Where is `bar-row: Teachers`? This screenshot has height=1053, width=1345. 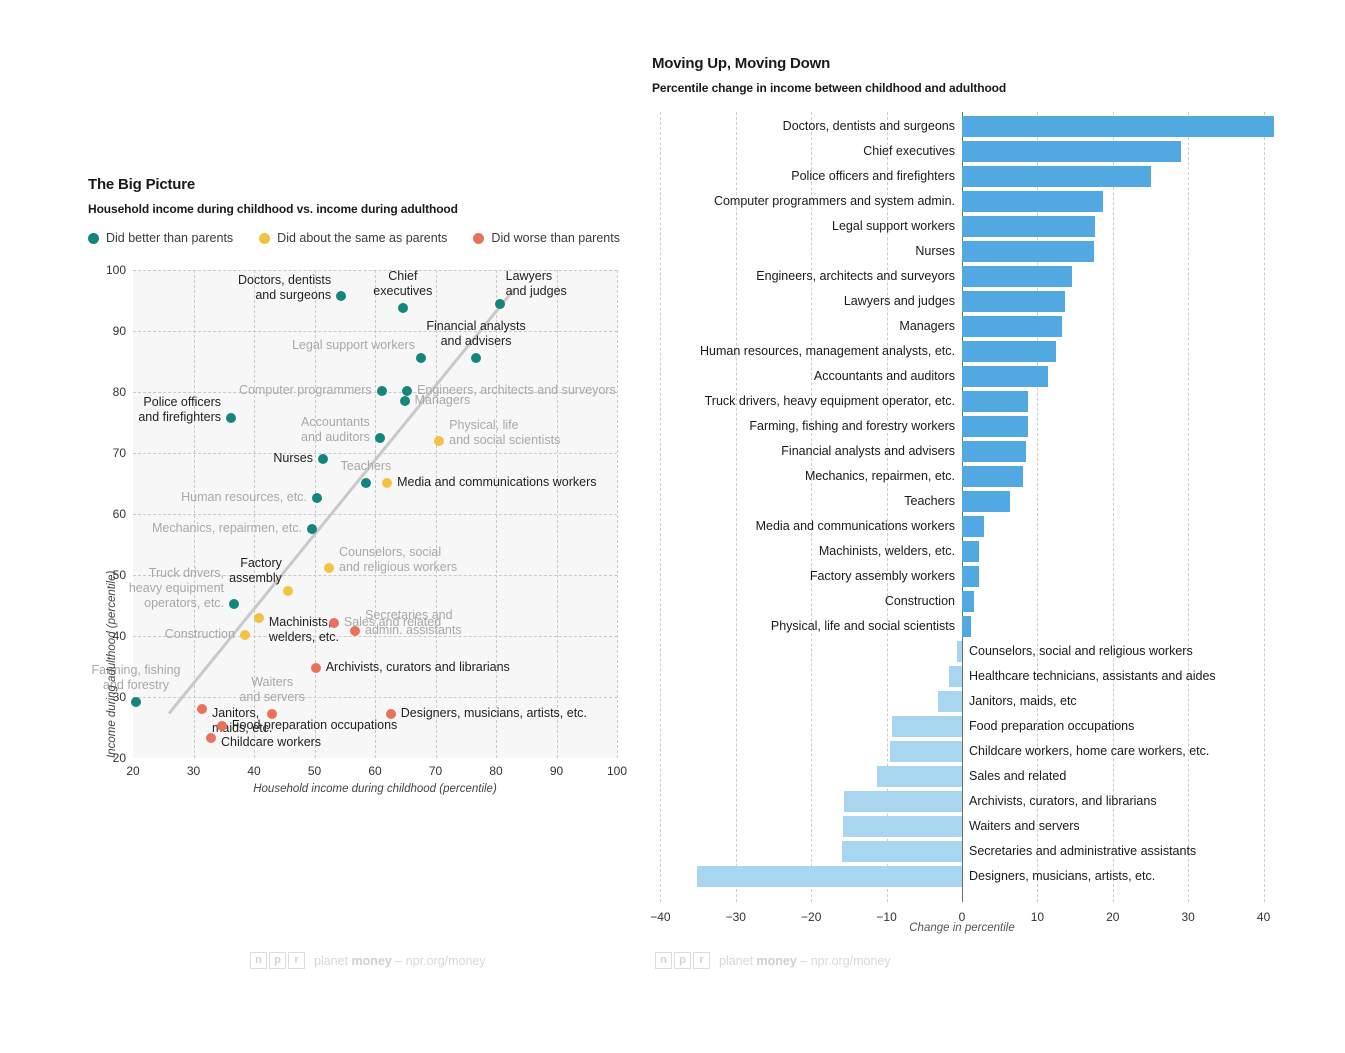 bar-row: Teachers is located at coordinates (997, 501).